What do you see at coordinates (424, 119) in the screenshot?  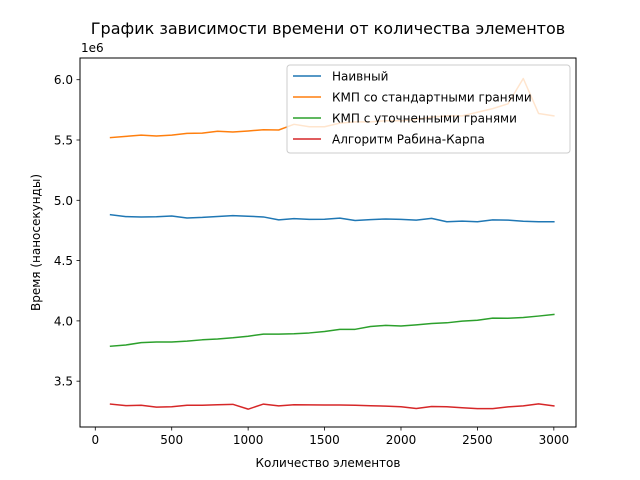 I see `legend-label-3: КМП с уточненными гранями` at bounding box center [424, 119].